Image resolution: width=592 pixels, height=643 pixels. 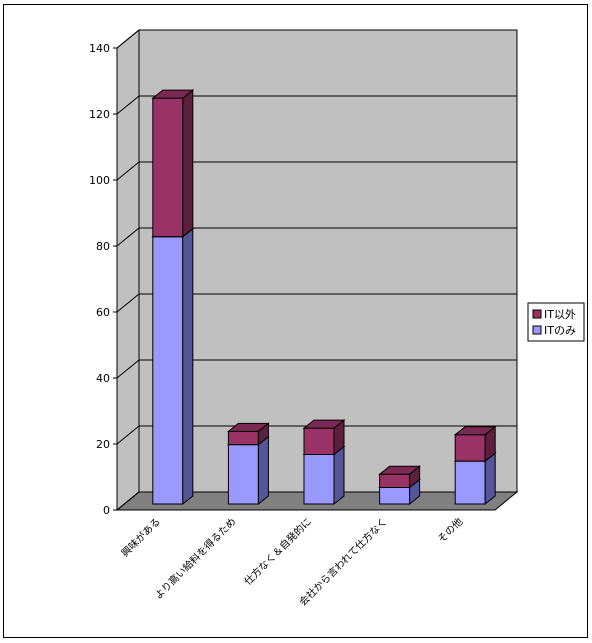 I want to click on y-tick-label: 120, so click(x=99, y=114).